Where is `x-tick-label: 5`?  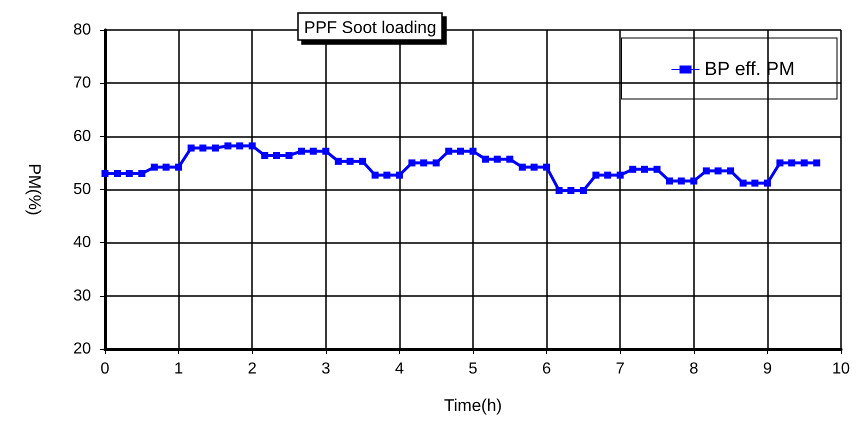 x-tick-label: 5 is located at coordinates (473, 369).